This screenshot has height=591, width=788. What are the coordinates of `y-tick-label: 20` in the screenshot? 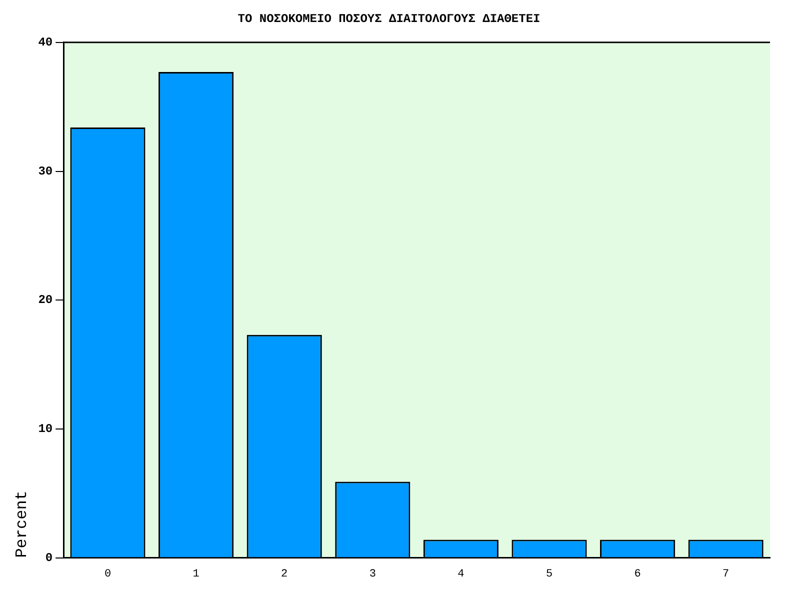 It's located at (45, 300).